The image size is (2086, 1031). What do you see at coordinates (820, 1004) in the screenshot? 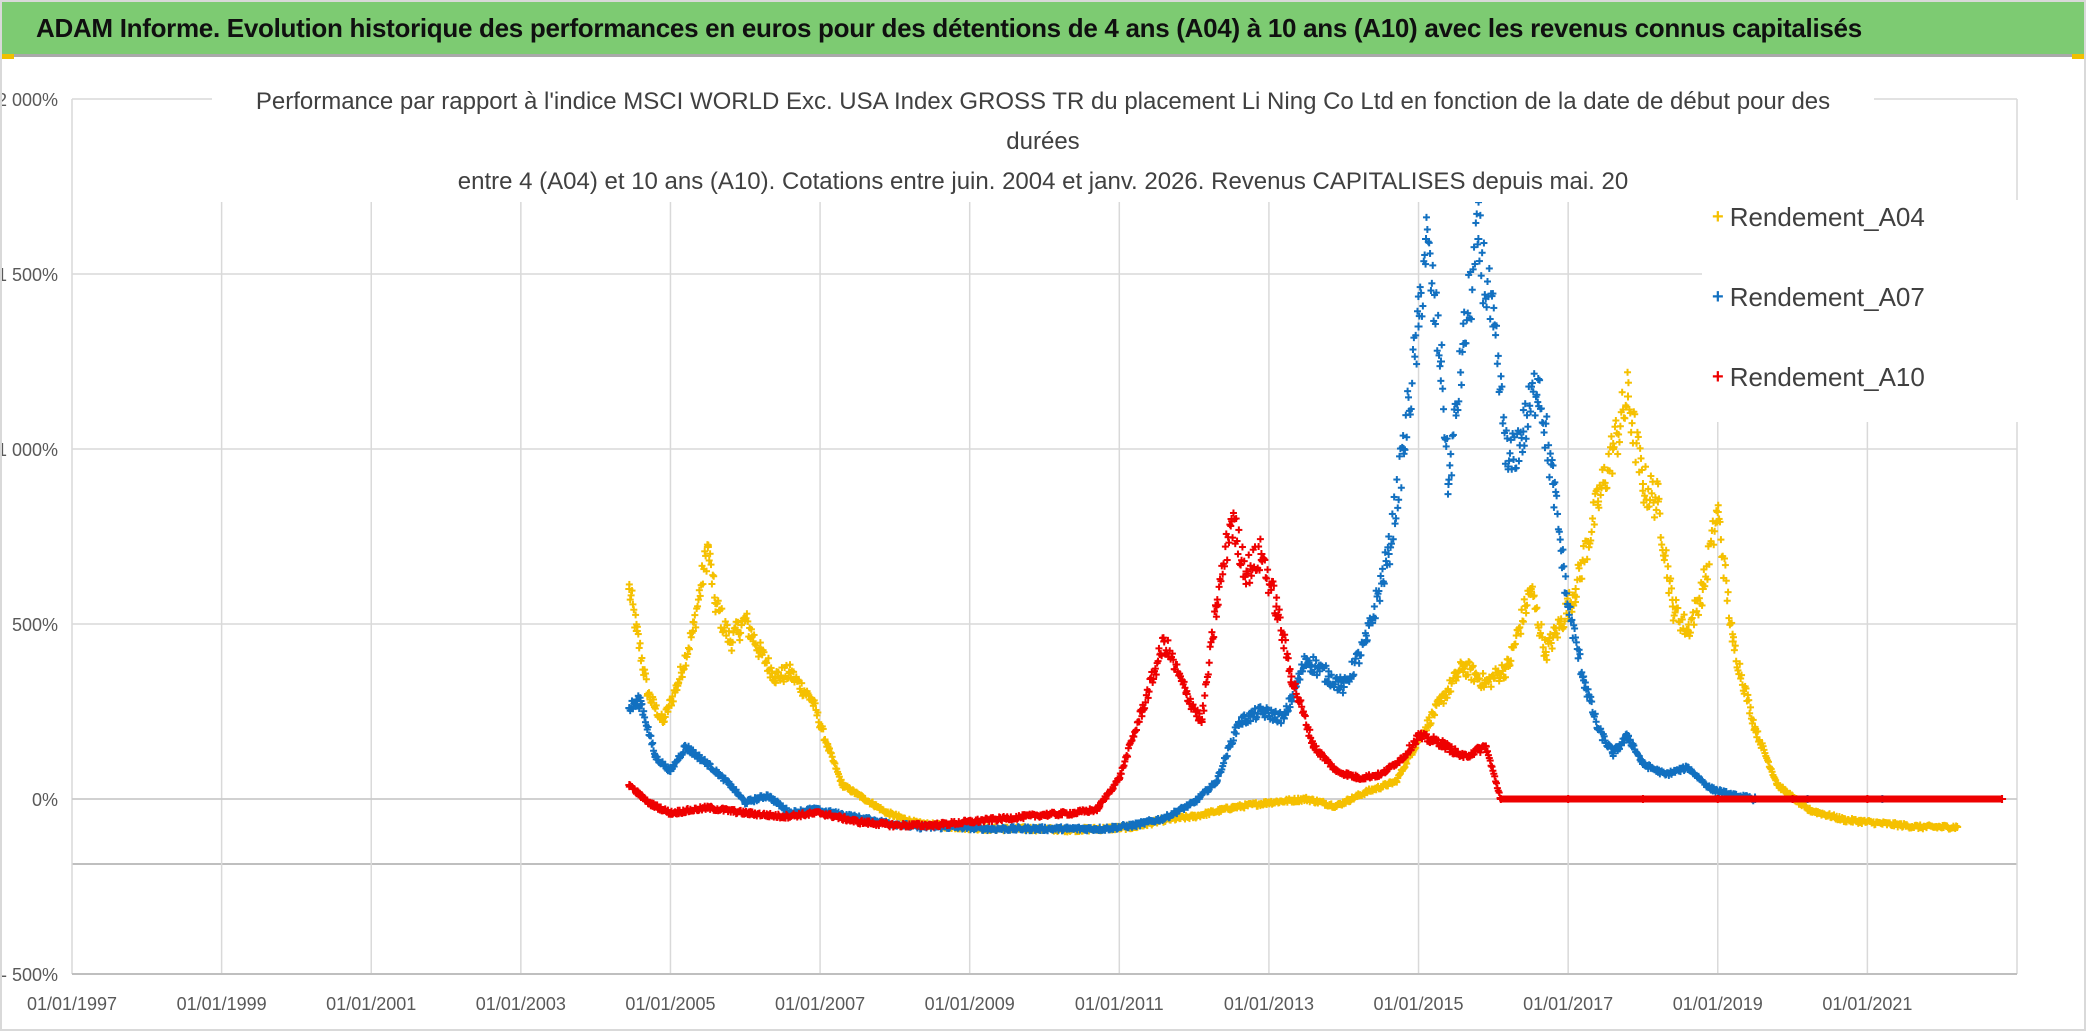
I see `x-tick-label: 01/01/2007` at bounding box center [820, 1004].